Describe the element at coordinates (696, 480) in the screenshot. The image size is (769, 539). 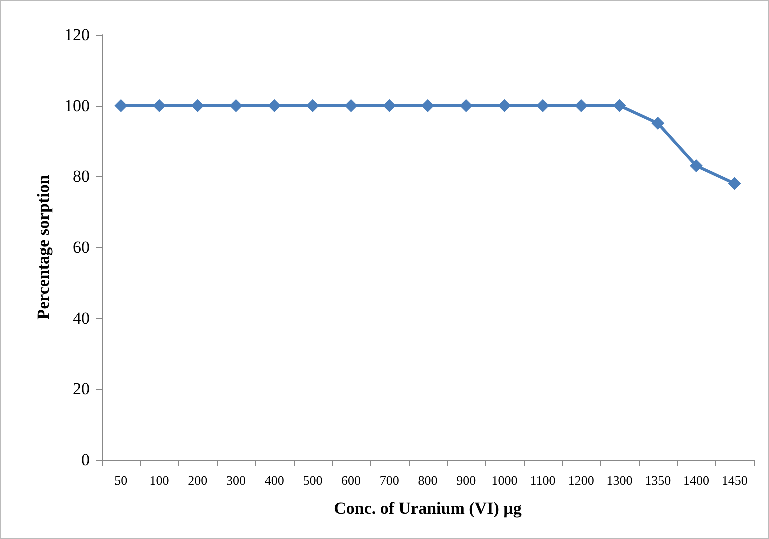
I see `x-tick-label: 1400` at that location.